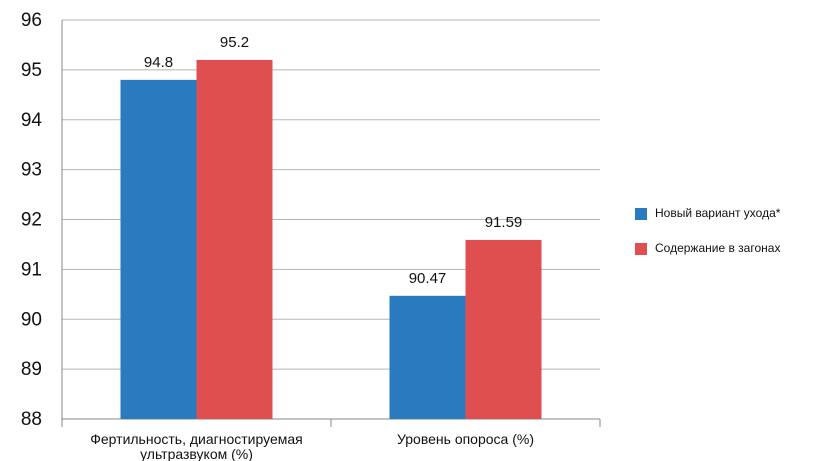 Image resolution: width=820 pixels, height=461 pixels. Describe the element at coordinates (428, 278) in the screenshot. I see `data-label: 90.47` at that location.